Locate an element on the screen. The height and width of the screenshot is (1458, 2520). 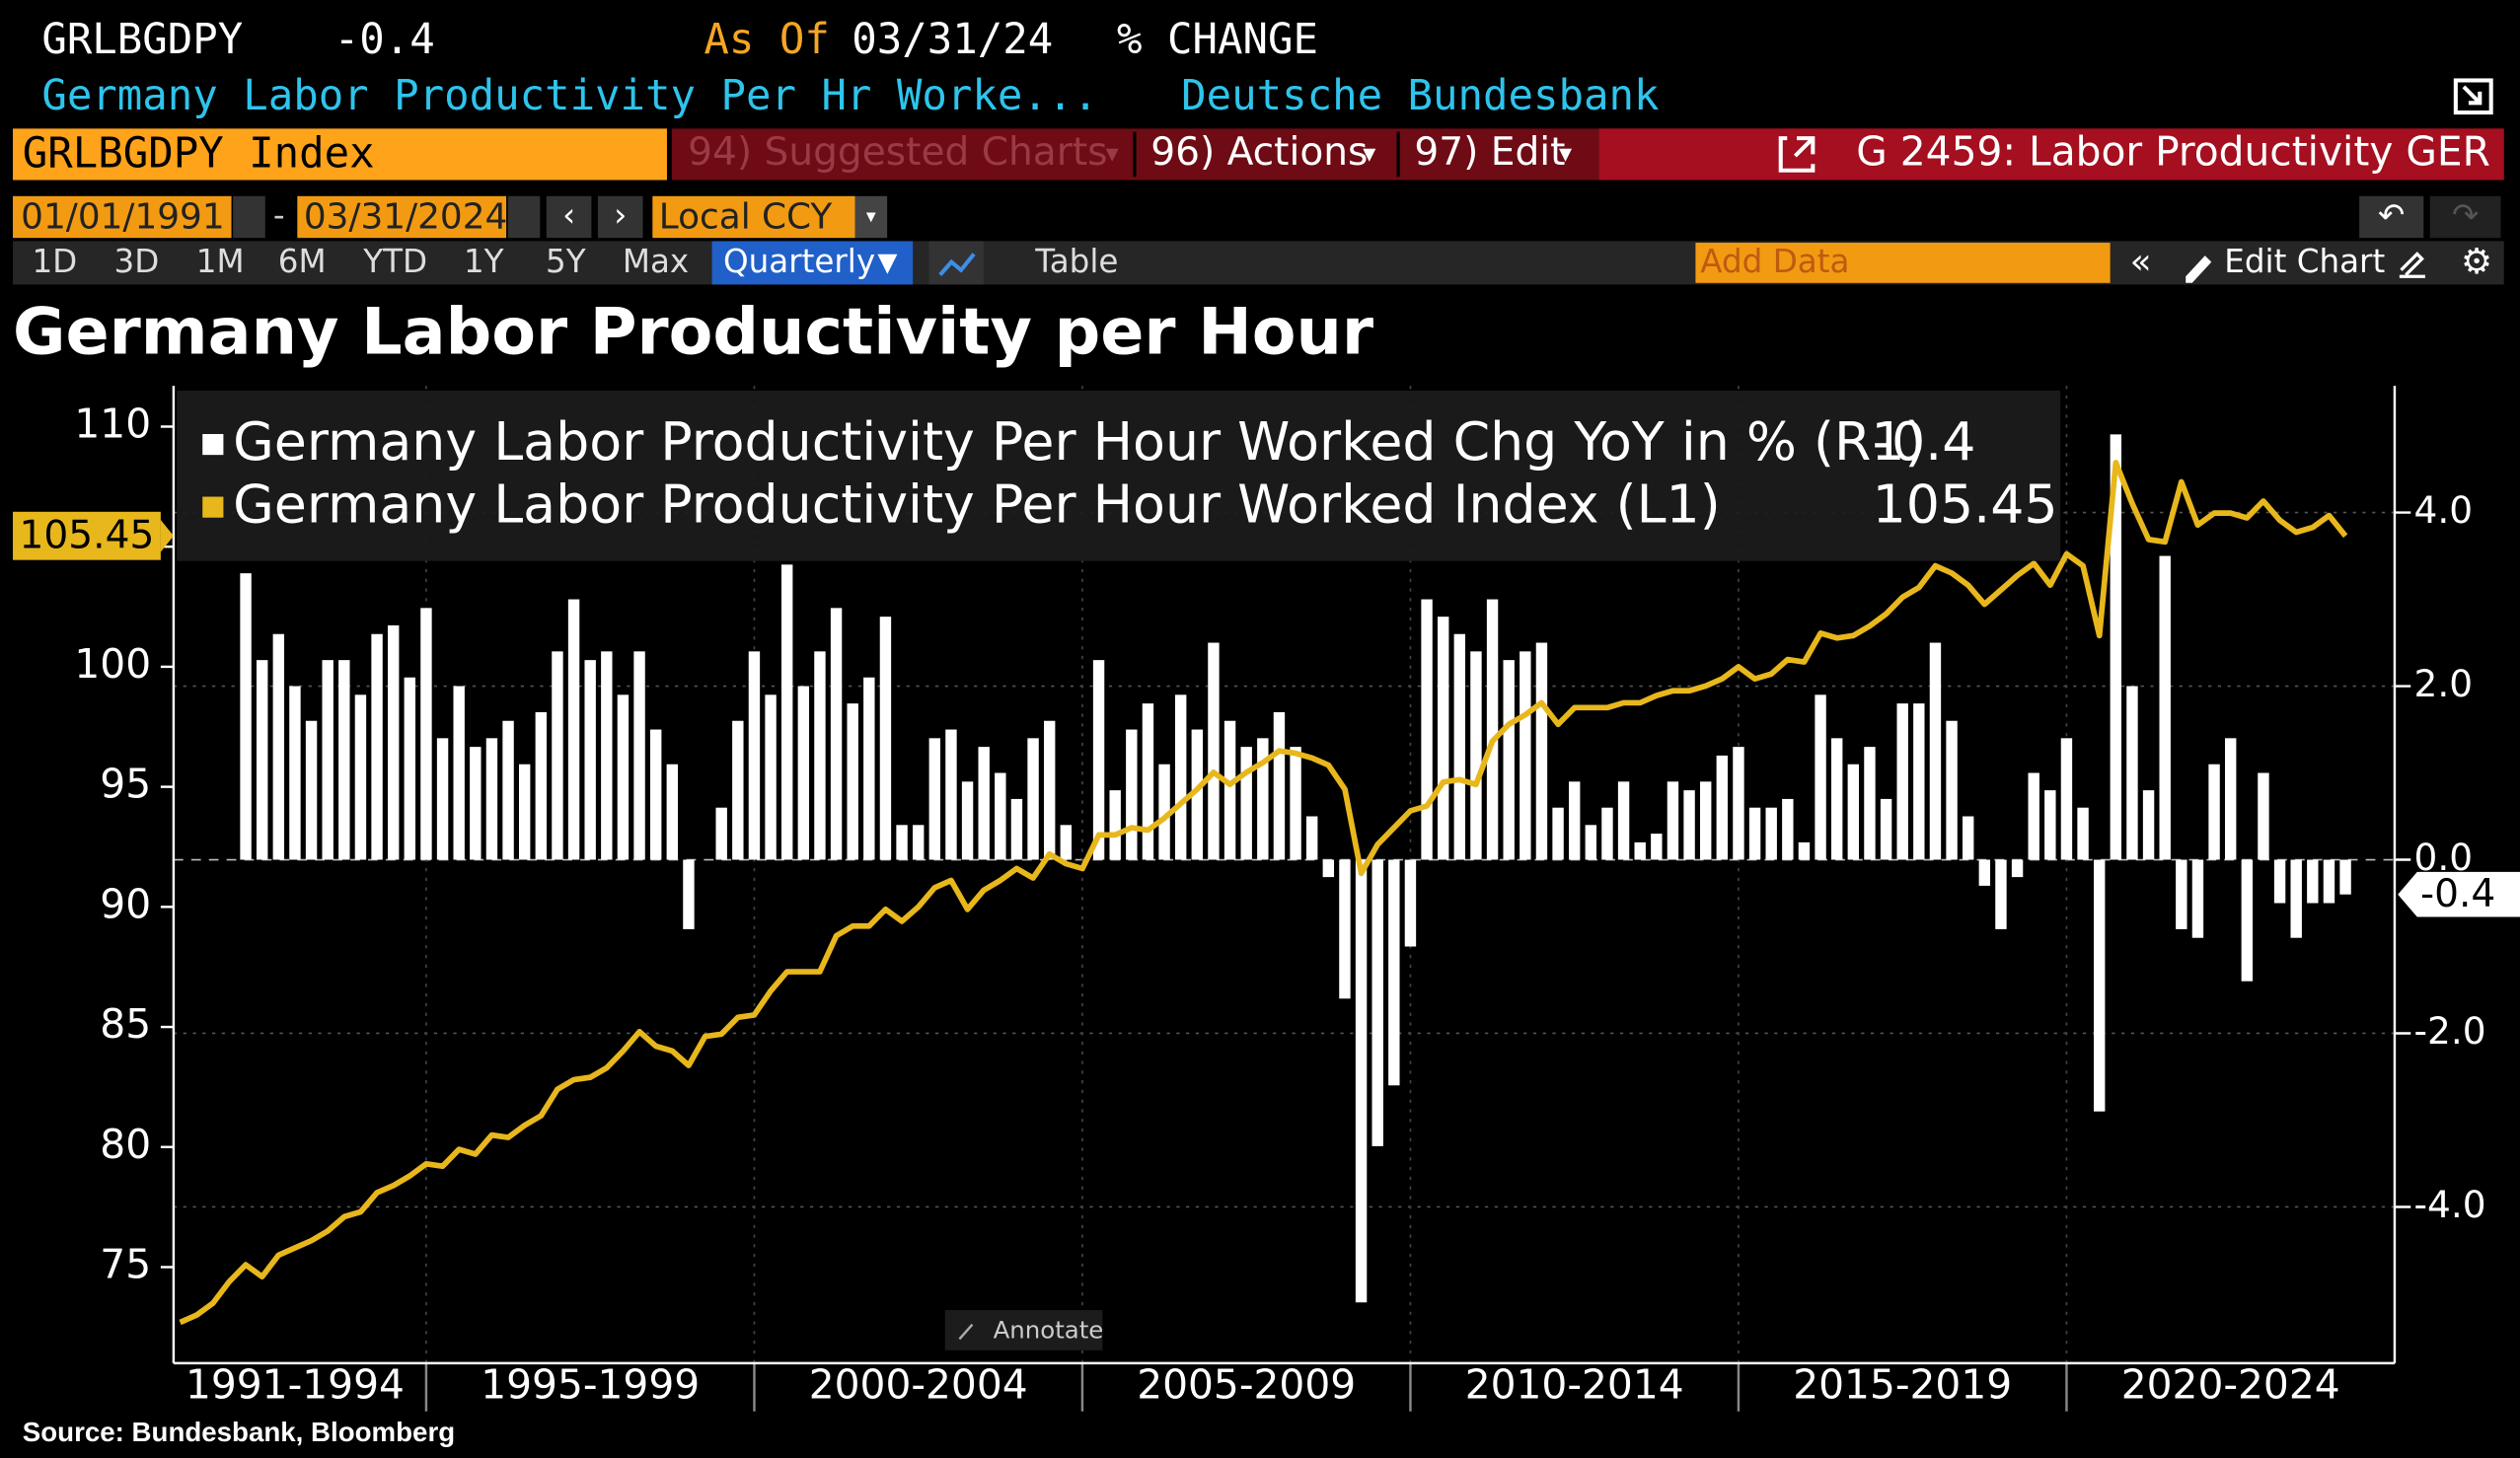
next-button is located at coordinates (620, 217).